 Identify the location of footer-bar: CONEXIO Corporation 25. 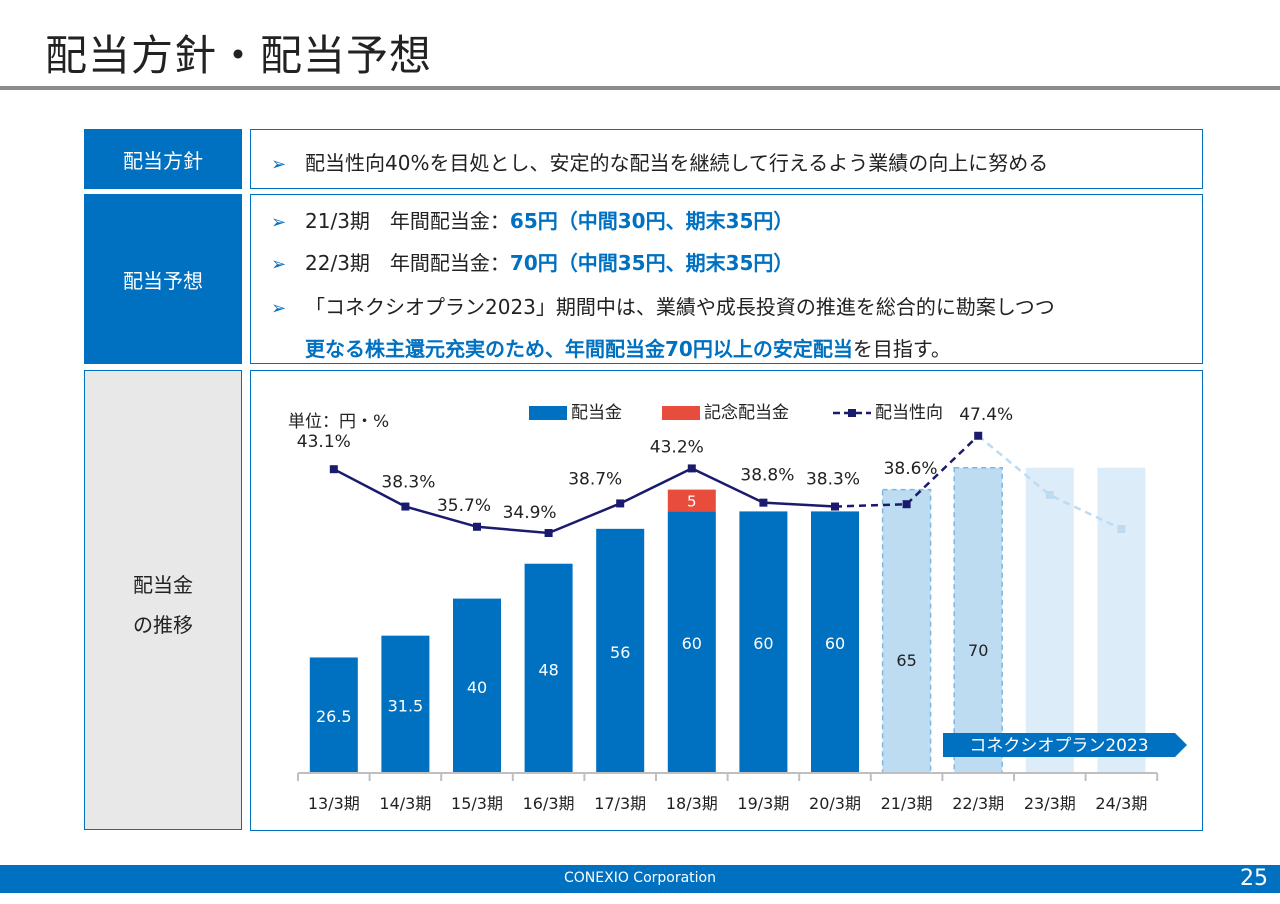
(640, 879).